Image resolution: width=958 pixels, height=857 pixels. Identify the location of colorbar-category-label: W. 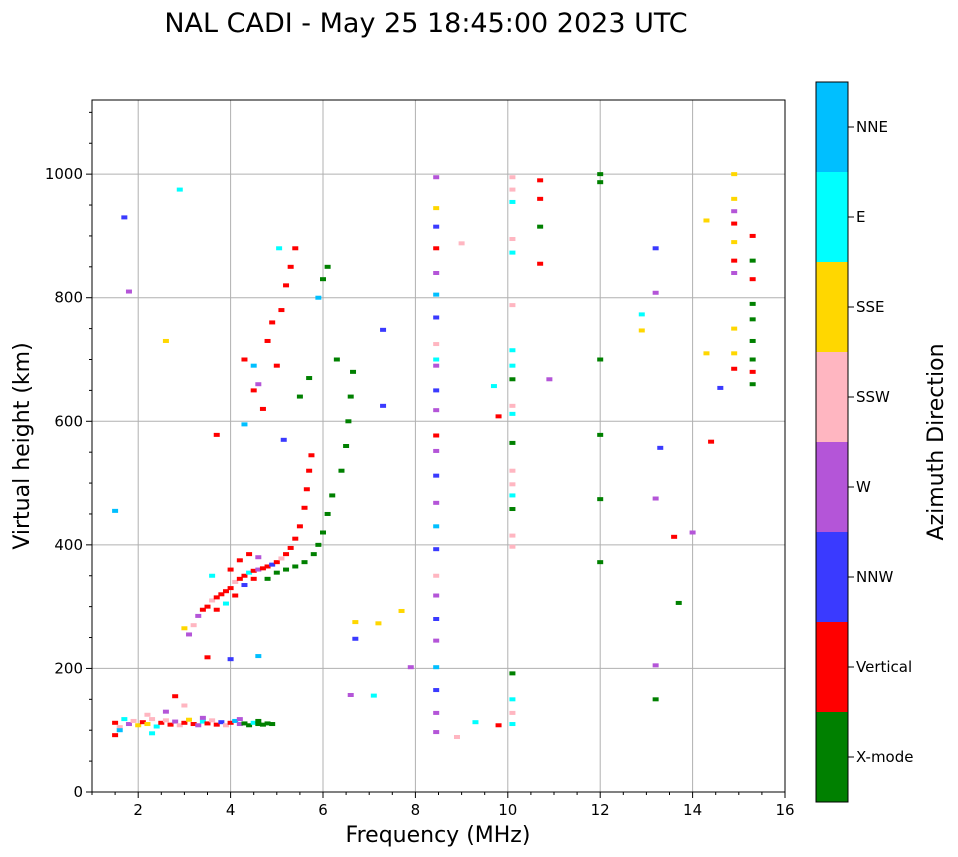
(863, 487).